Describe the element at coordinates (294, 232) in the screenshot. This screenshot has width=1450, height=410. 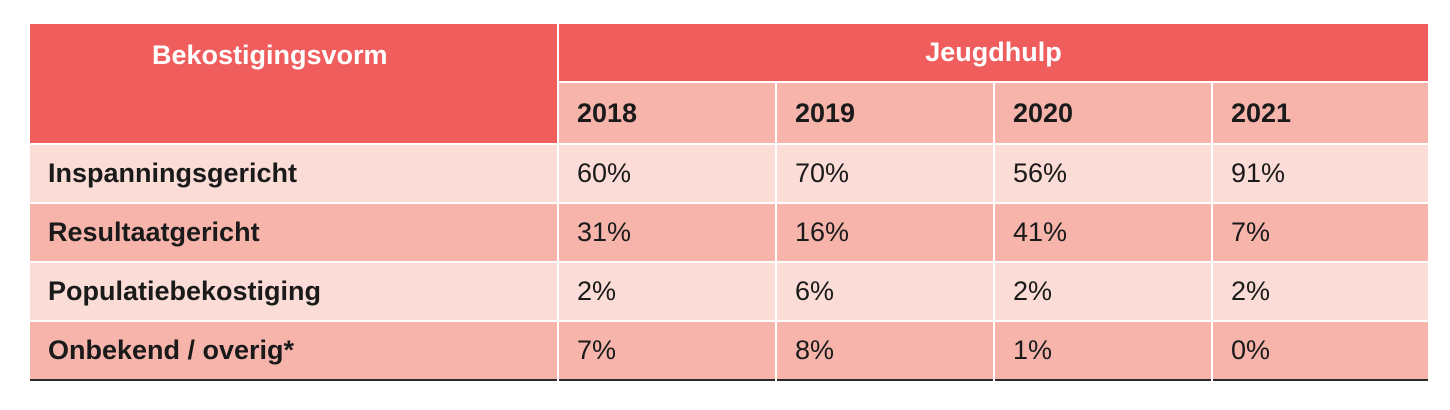
I see `row-label: Resultaatgericht` at that location.